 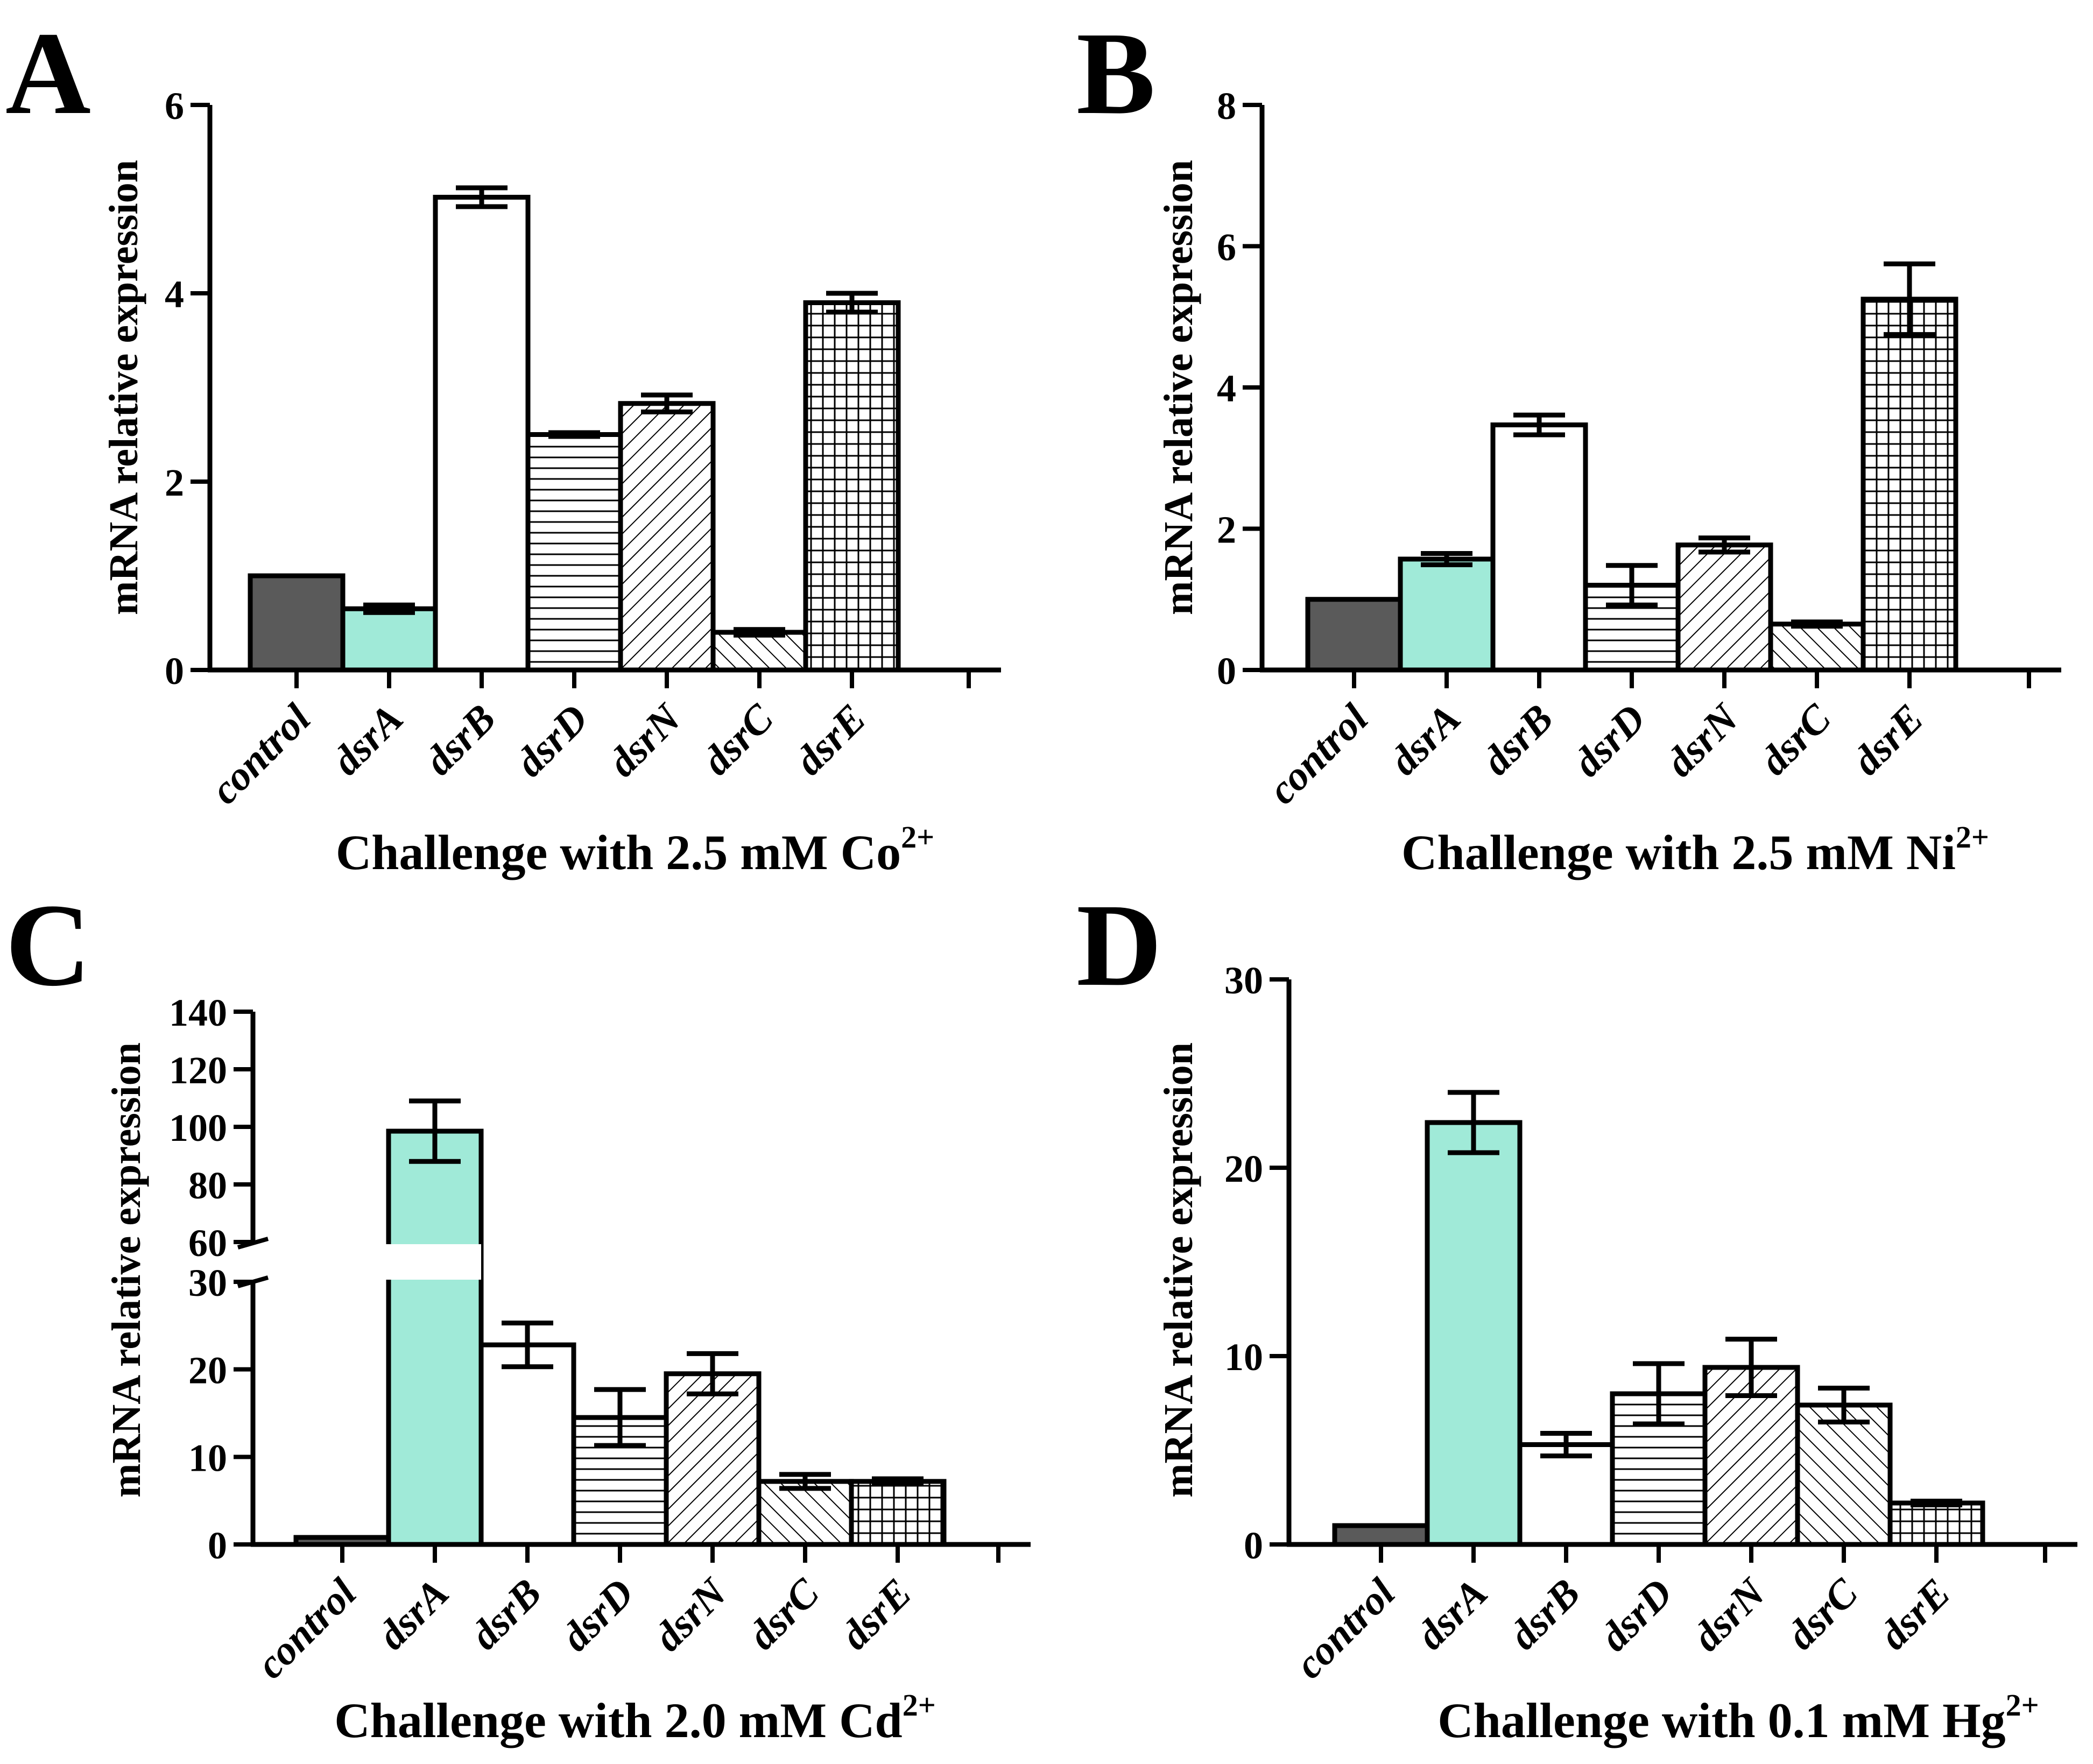 What do you see at coordinates (1721, 1720) in the screenshot?
I see `x-axis-label-text: Challenge with 0.1 mM Hg` at bounding box center [1721, 1720].